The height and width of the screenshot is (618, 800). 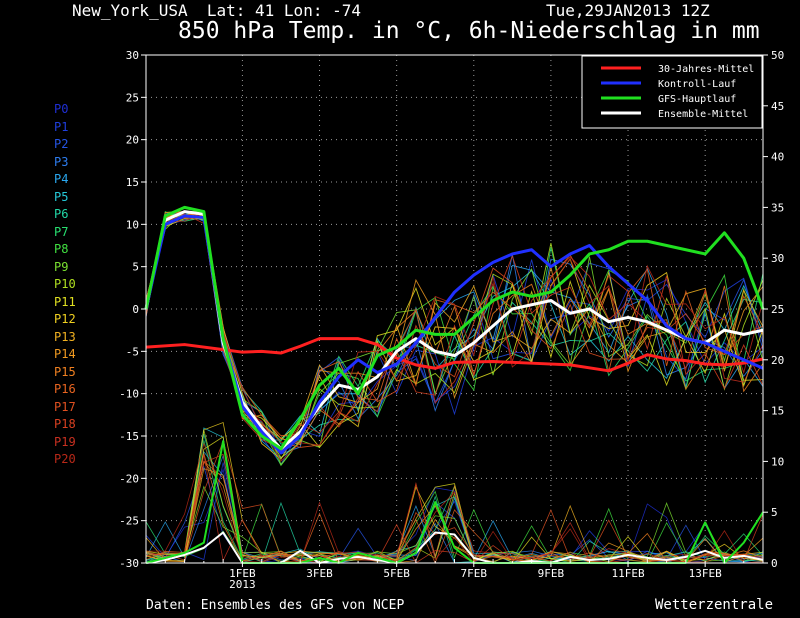 I want to click on y-left-tick-label: -5, so click(x=132, y=351).